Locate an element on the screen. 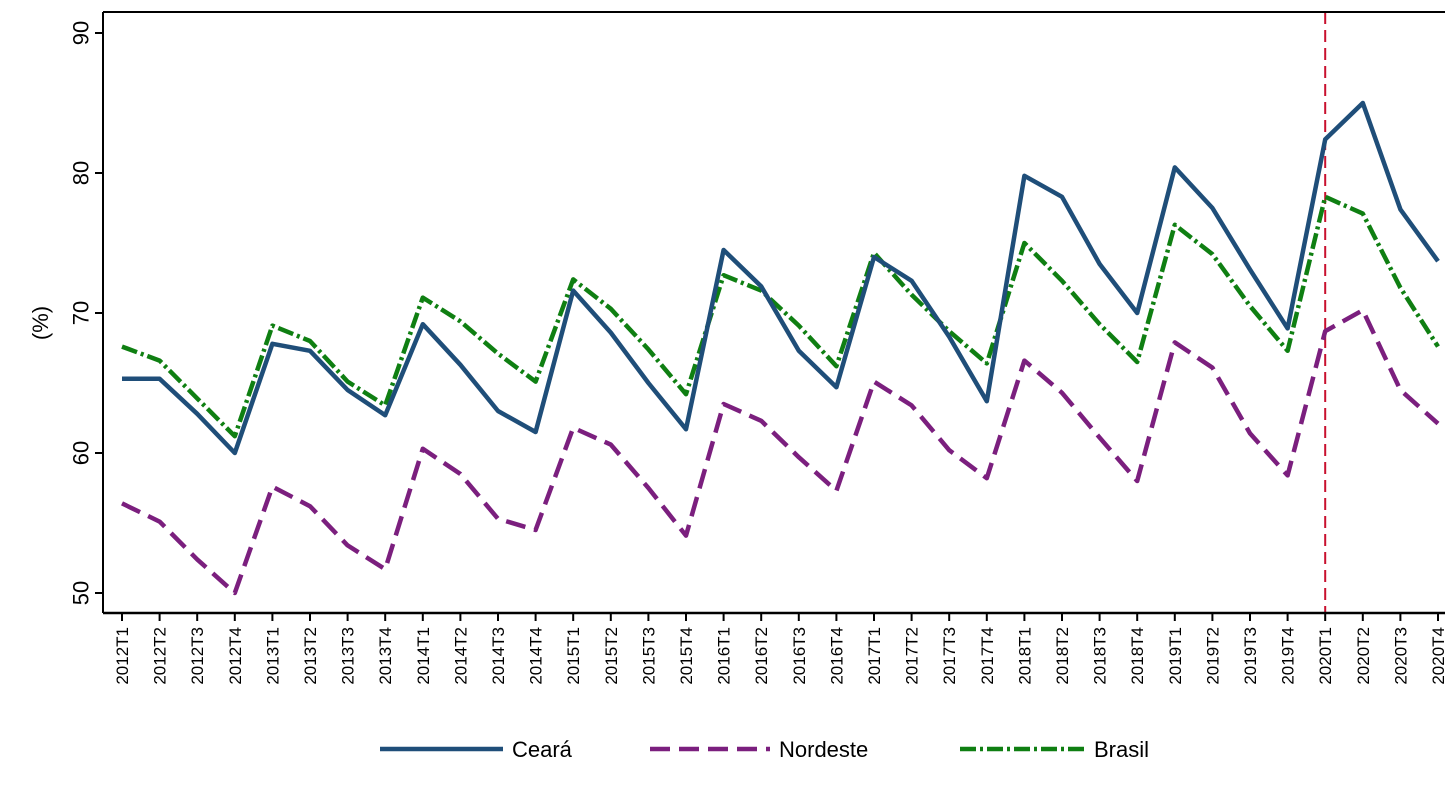  legend-label: Brasil is located at coordinates (1121, 749).